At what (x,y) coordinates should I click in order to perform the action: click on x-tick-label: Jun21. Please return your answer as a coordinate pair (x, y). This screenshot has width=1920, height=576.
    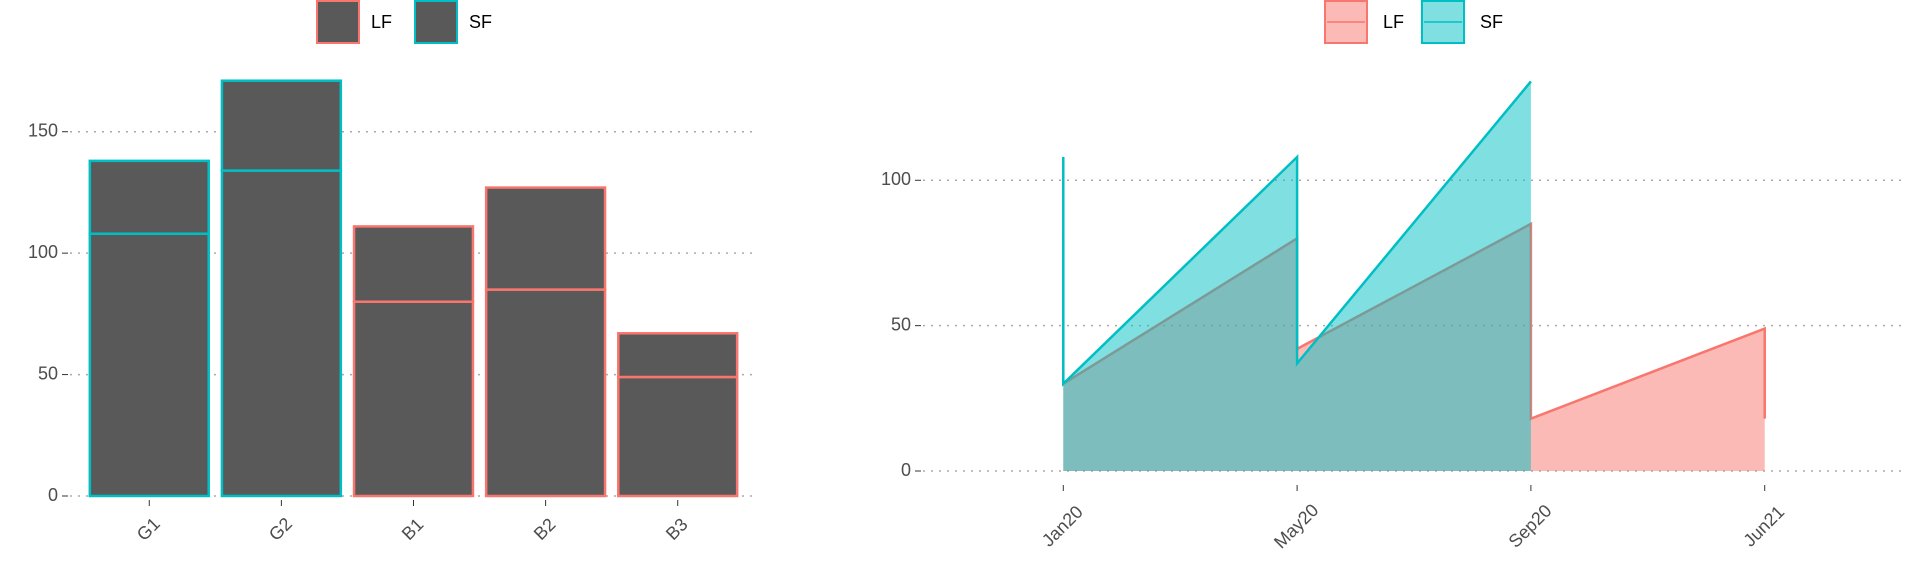
    Looking at the image, I should click on (1763, 526).